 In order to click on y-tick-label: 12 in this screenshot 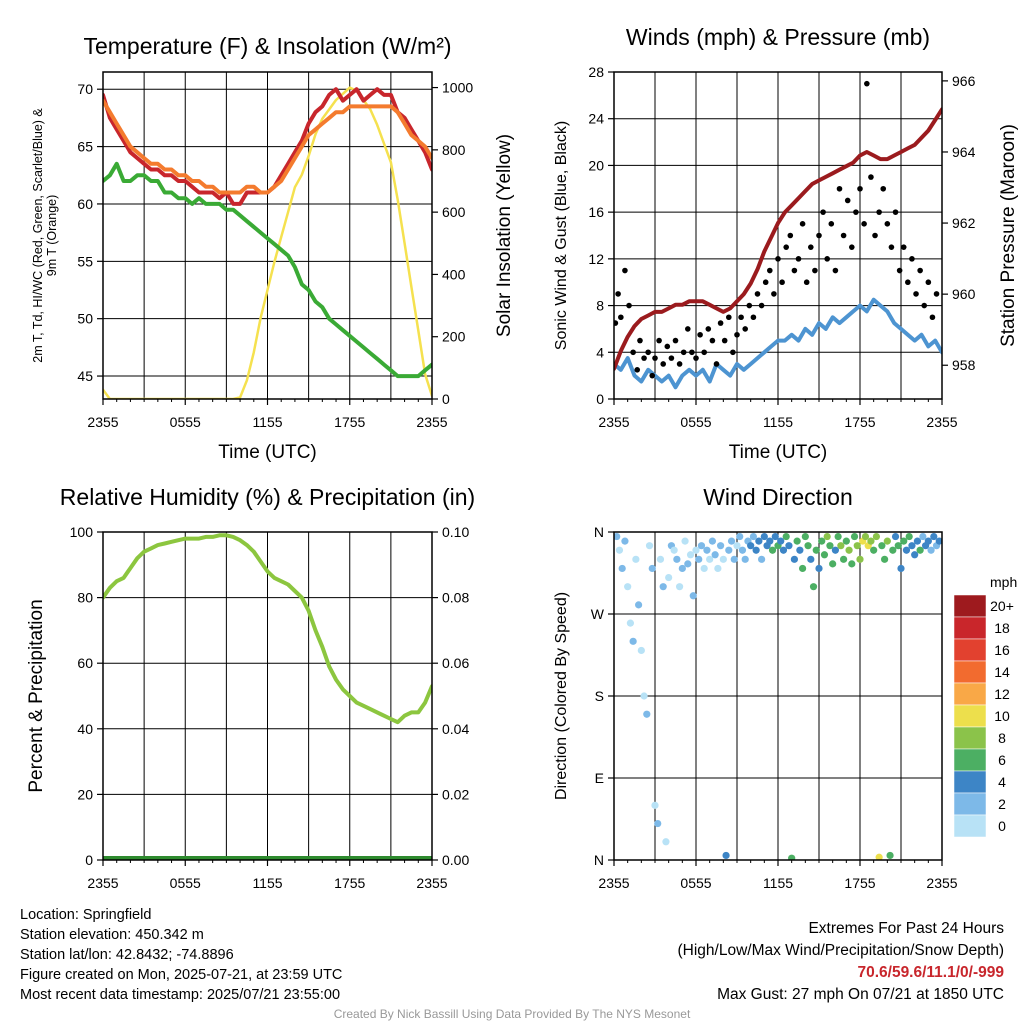, I will do `click(596, 259)`.